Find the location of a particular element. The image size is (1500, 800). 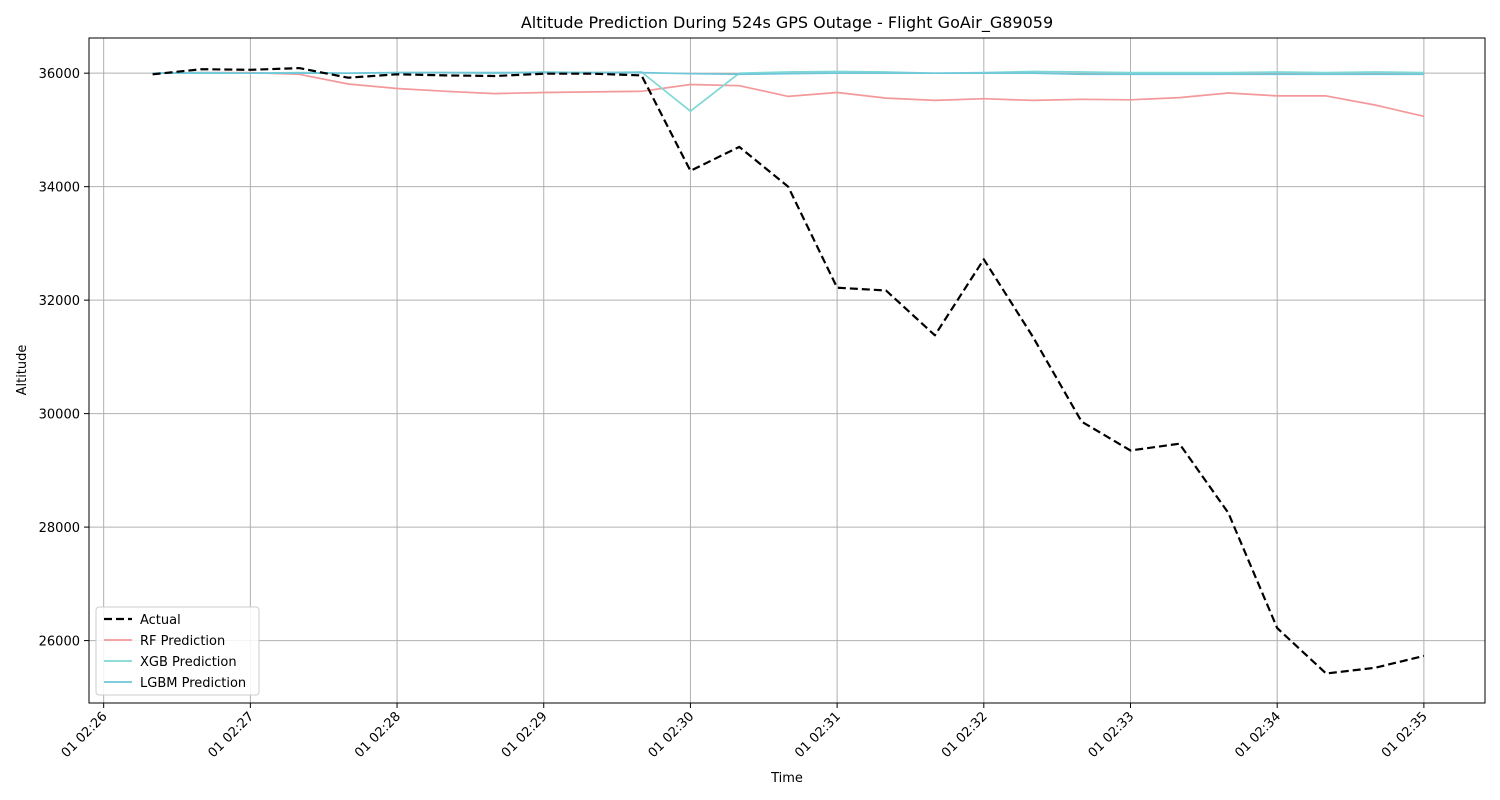

x-tick-label: 01 02:29 is located at coordinates (525, 735).